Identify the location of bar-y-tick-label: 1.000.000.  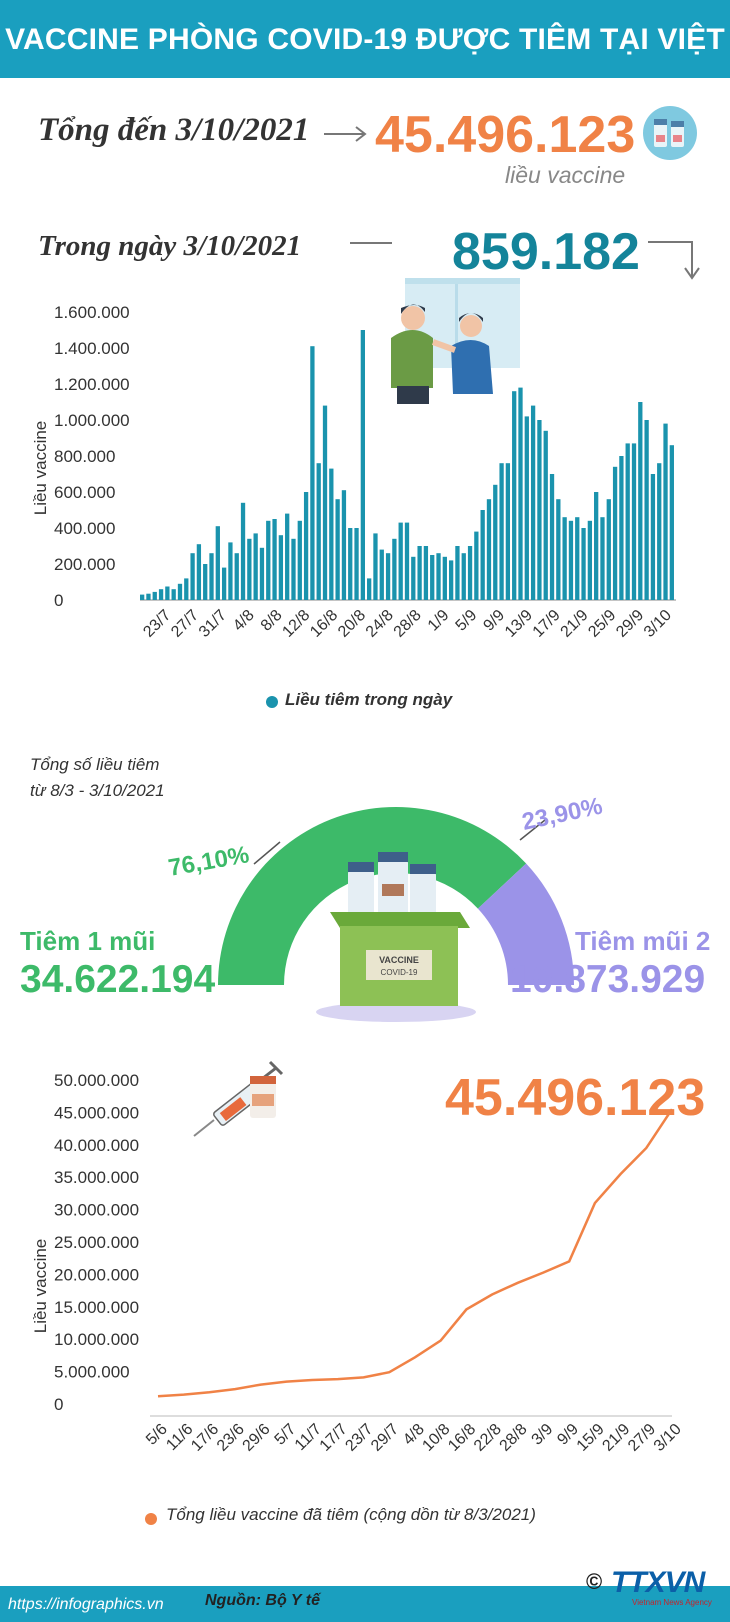
(92, 420).